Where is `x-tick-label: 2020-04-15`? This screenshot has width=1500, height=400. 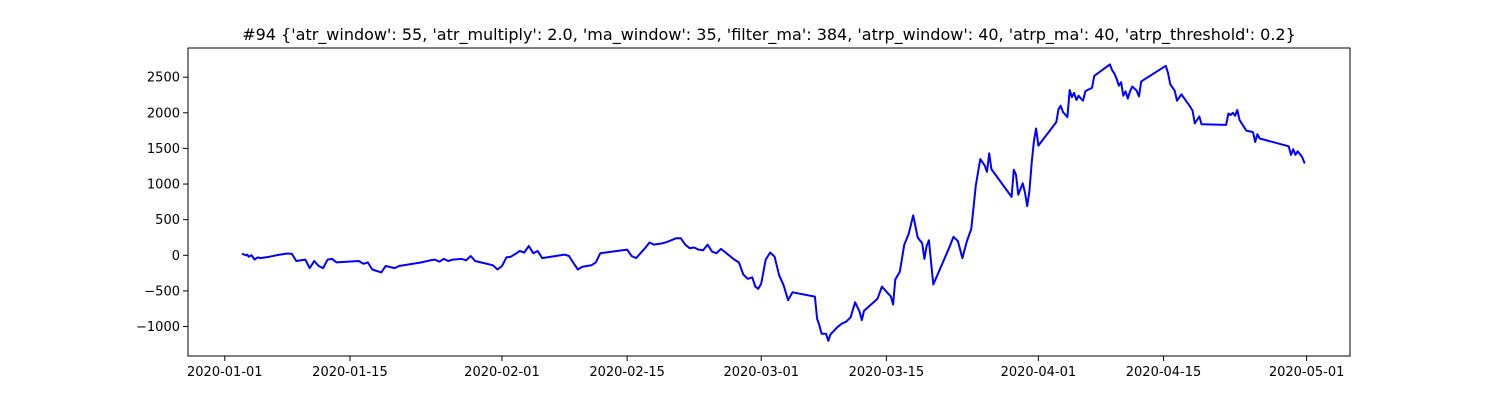
x-tick-label: 2020-04-15 is located at coordinates (1164, 372).